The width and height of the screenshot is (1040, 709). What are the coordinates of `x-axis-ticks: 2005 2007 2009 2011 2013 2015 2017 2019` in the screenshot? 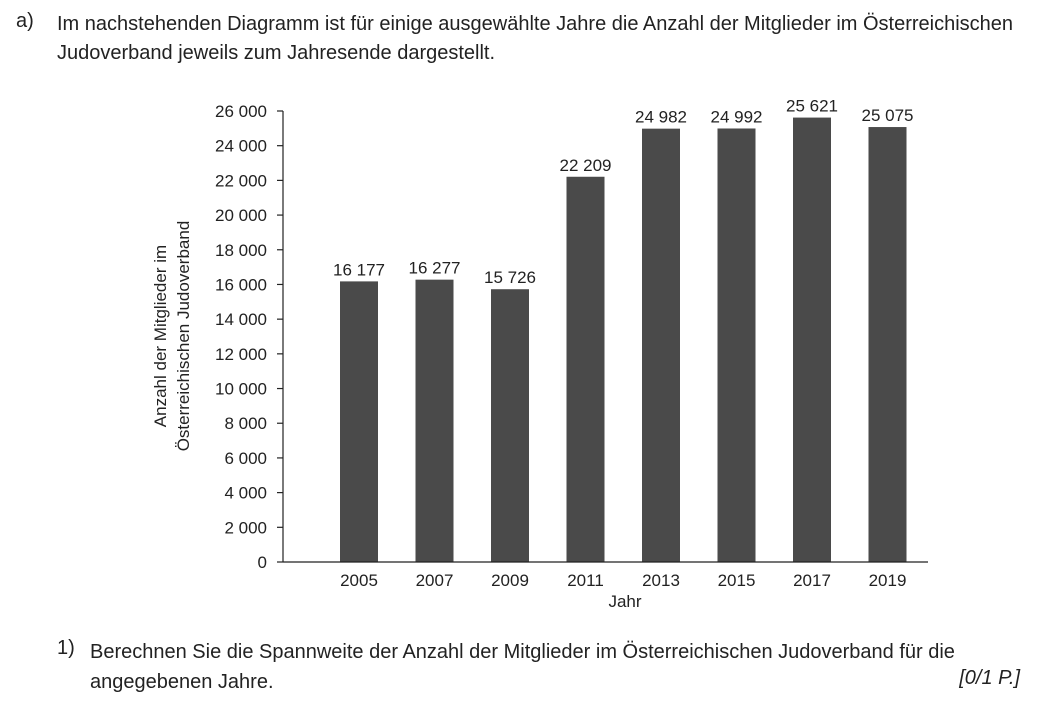 It's located at (623, 580).